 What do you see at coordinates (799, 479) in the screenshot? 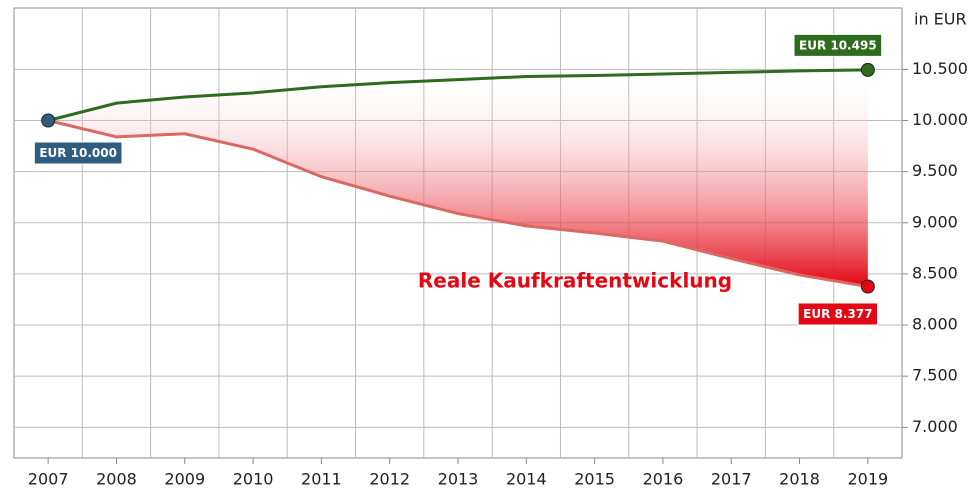
I see `x-tick-label: 2018` at bounding box center [799, 479].